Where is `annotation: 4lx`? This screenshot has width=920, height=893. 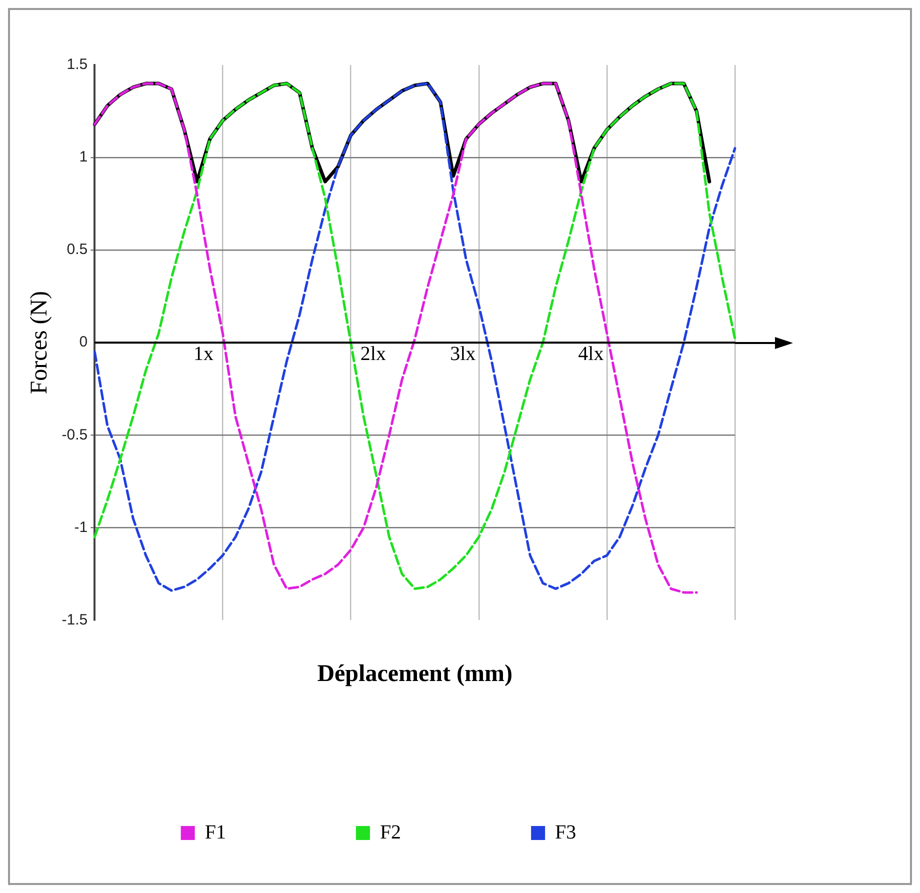 annotation: 4lx is located at coordinates (591, 353).